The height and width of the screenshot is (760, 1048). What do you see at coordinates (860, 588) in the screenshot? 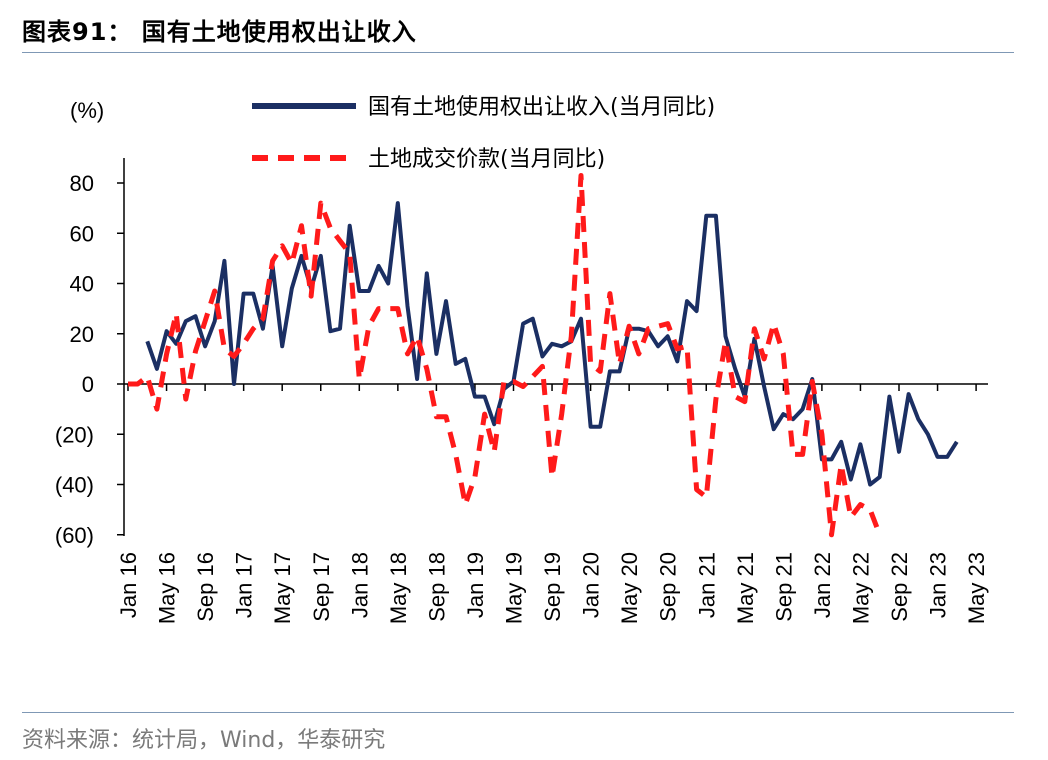
I see `x-tick-label: May 22` at bounding box center [860, 588].